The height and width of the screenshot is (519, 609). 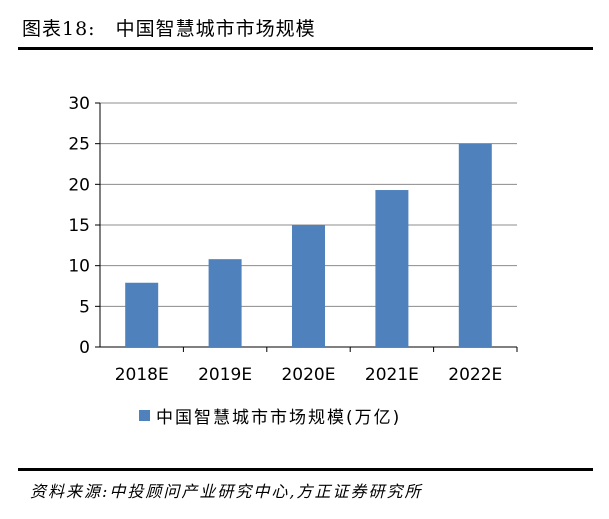 What do you see at coordinates (84, 348) in the screenshot?
I see `y-tick-label: 0` at bounding box center [84, 348].